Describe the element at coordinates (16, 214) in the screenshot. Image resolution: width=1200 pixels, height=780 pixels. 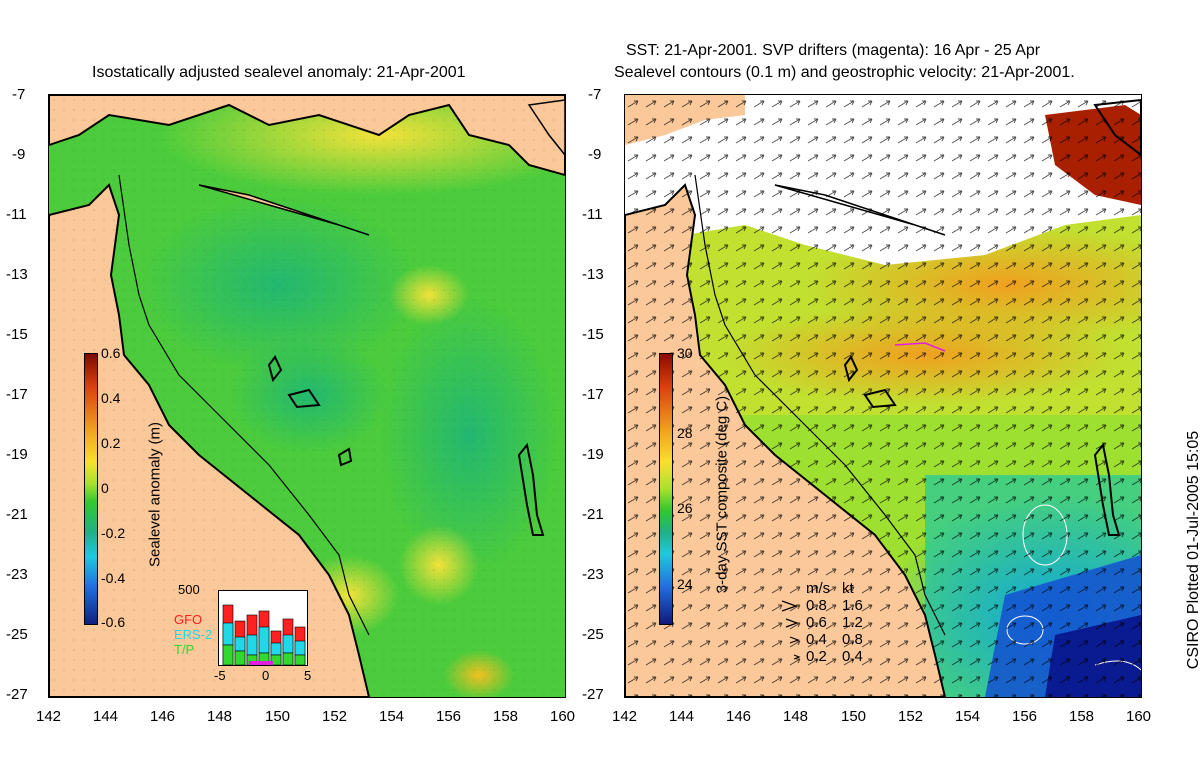
I see `left-y-tick: -11` at that location.